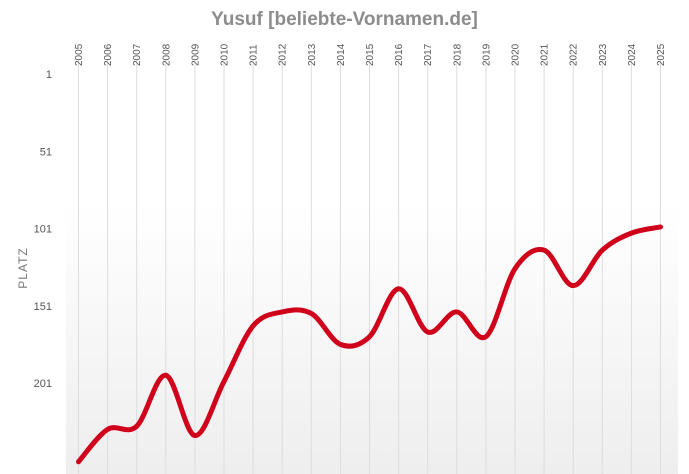 The width and height of the screenshot is (689, 474). What do you see at coordinates (254, 55) in the screenshot?
I see `x-tick-label: 2011` at bounding box center [254, 55].